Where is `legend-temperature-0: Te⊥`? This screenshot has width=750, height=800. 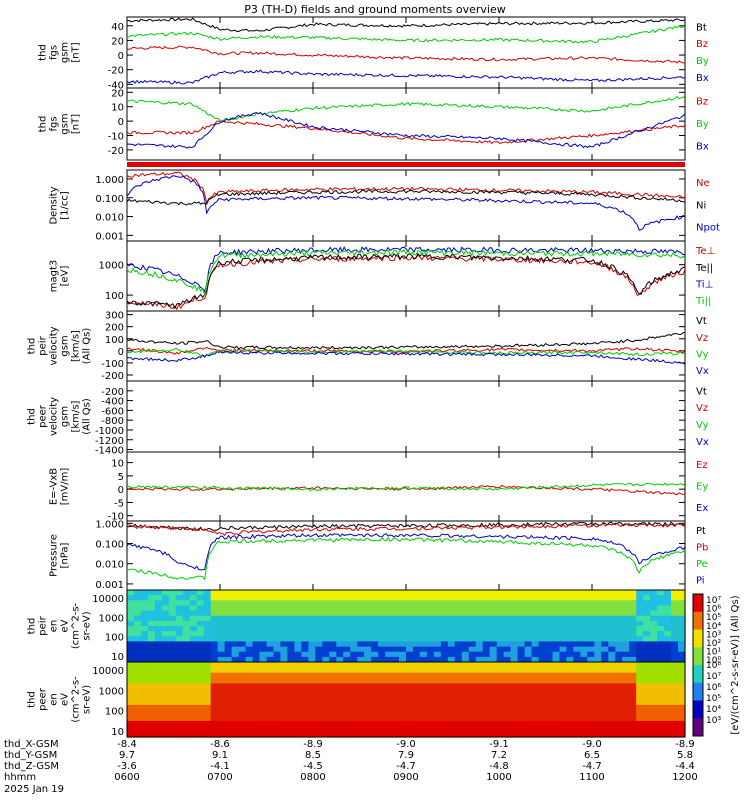
legend-temperature-0: Te⊥ is located at coordinates (705, 251).